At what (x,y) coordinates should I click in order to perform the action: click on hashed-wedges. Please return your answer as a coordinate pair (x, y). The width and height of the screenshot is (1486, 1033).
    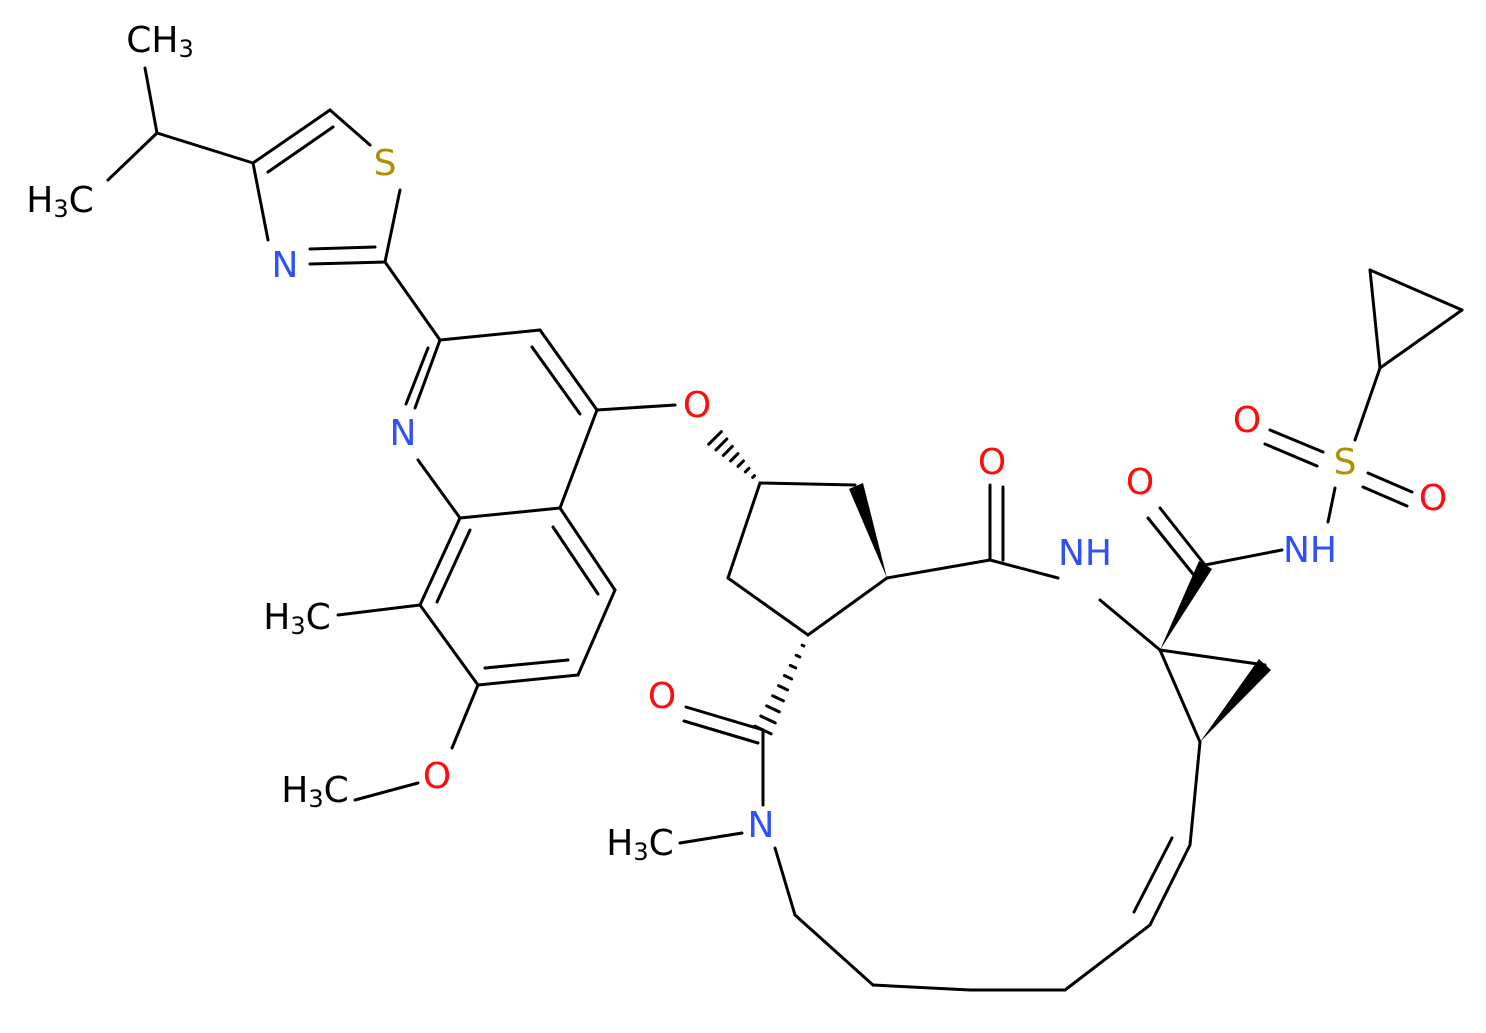
    Looking at the image, I should click on (756, 583).